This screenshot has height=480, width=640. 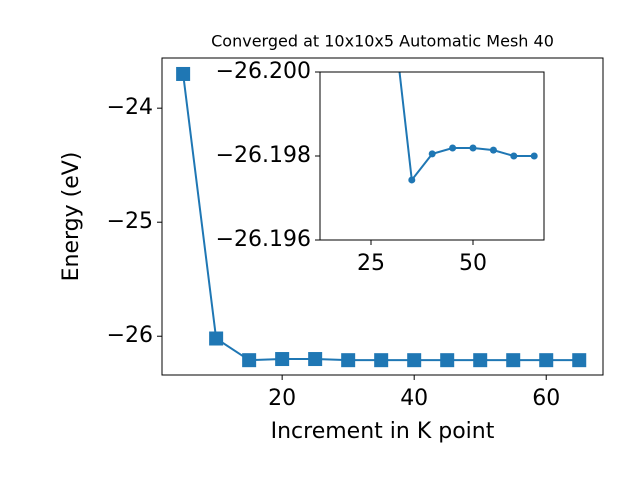 I want to click on chart-title: Converged at 10x10x5 Automatic Mesh 40, so click(x=382, y=41).